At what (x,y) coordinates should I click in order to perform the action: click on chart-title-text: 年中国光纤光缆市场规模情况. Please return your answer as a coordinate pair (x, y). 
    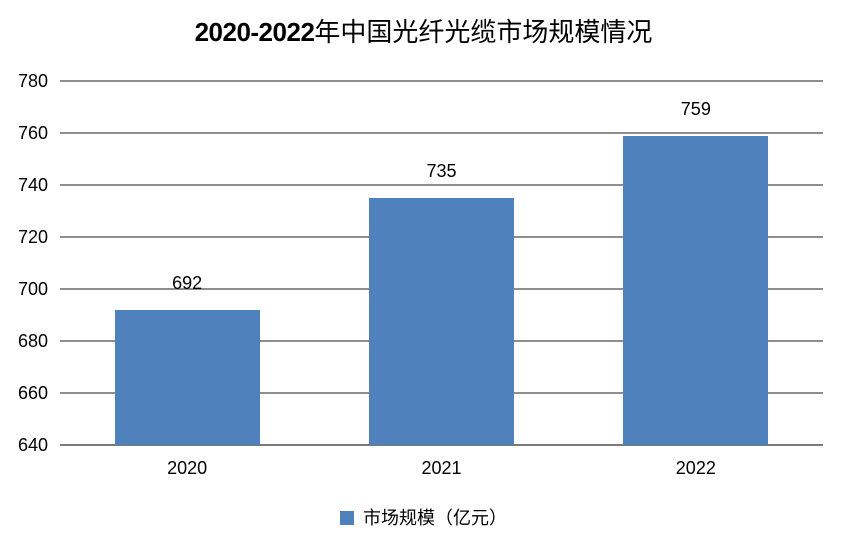
    Looking at the image, I should click on (483, 32).